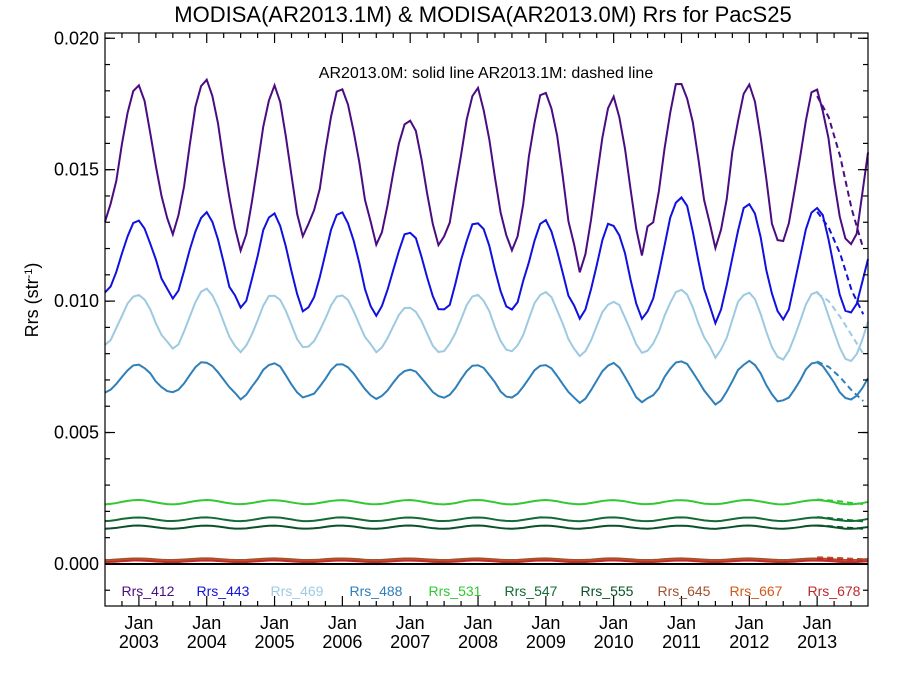 This screenshot has height=675, width=900. I want to click on legend-Rrs_443: Rrs_443, so click(223, 591).